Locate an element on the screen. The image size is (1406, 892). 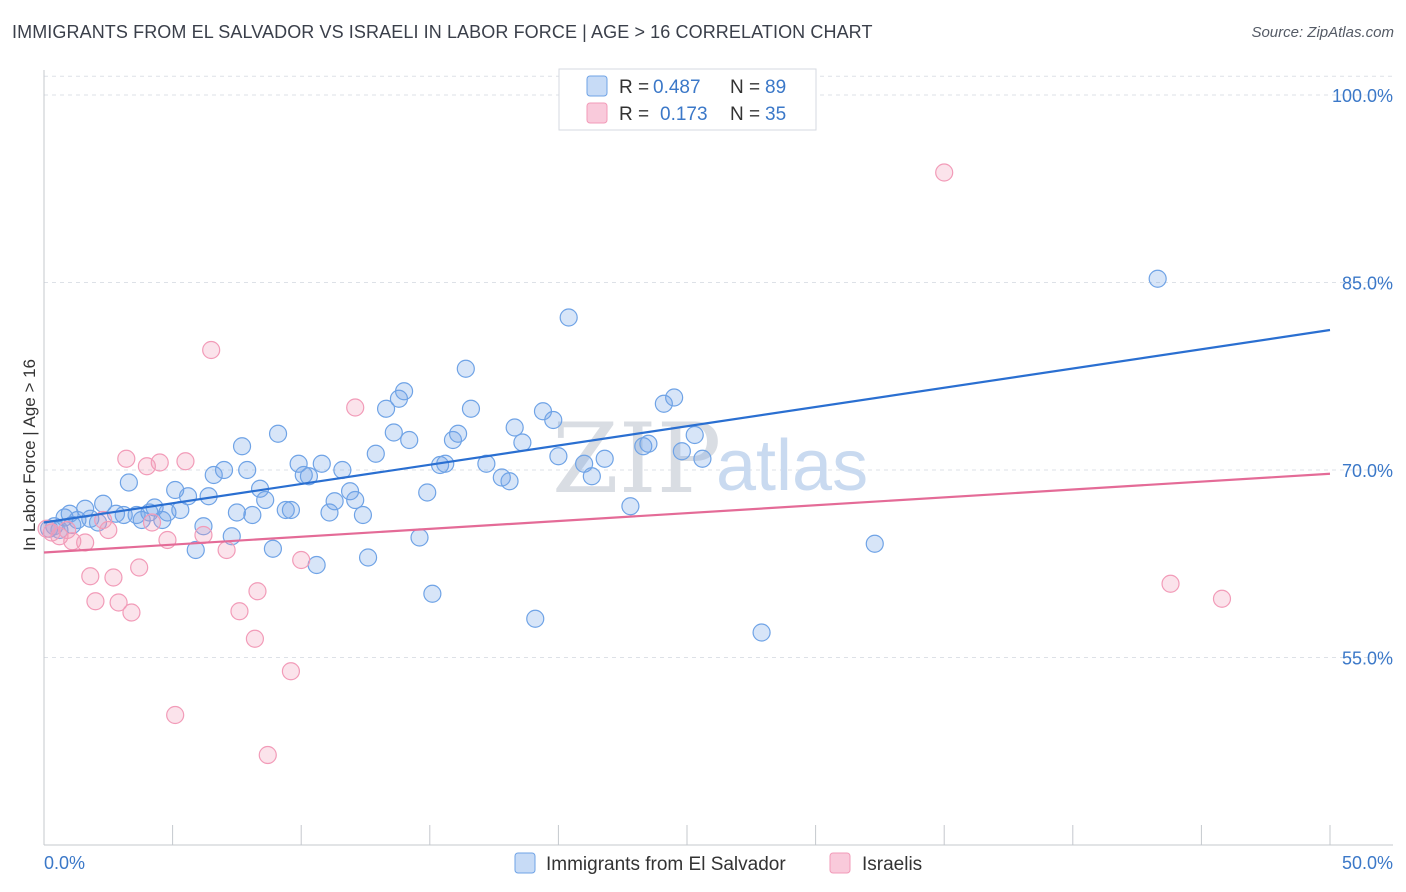
y-tick-label: 70.0% is located at coordinates (1367, 471).